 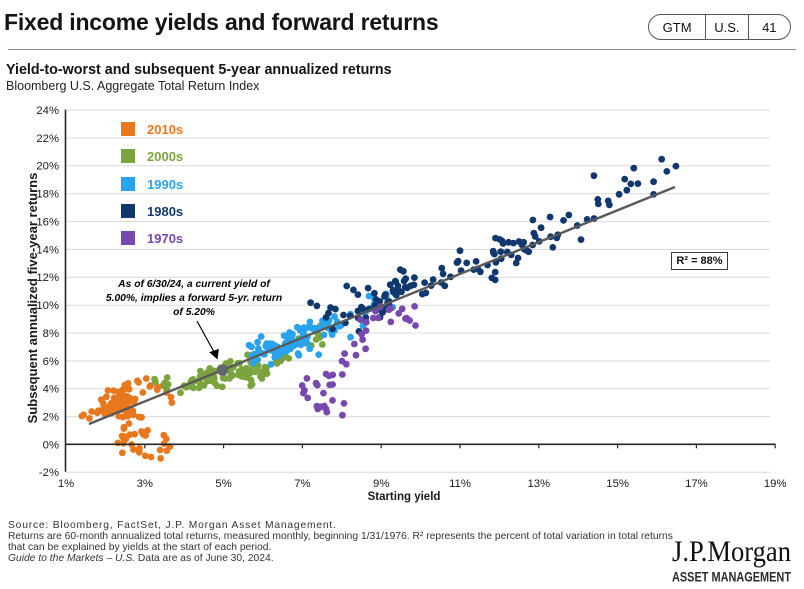 What do you see at coordinates (47, 111) in the screenshot?
I see `svg-text: 24%` at bounding box center [47, 111].